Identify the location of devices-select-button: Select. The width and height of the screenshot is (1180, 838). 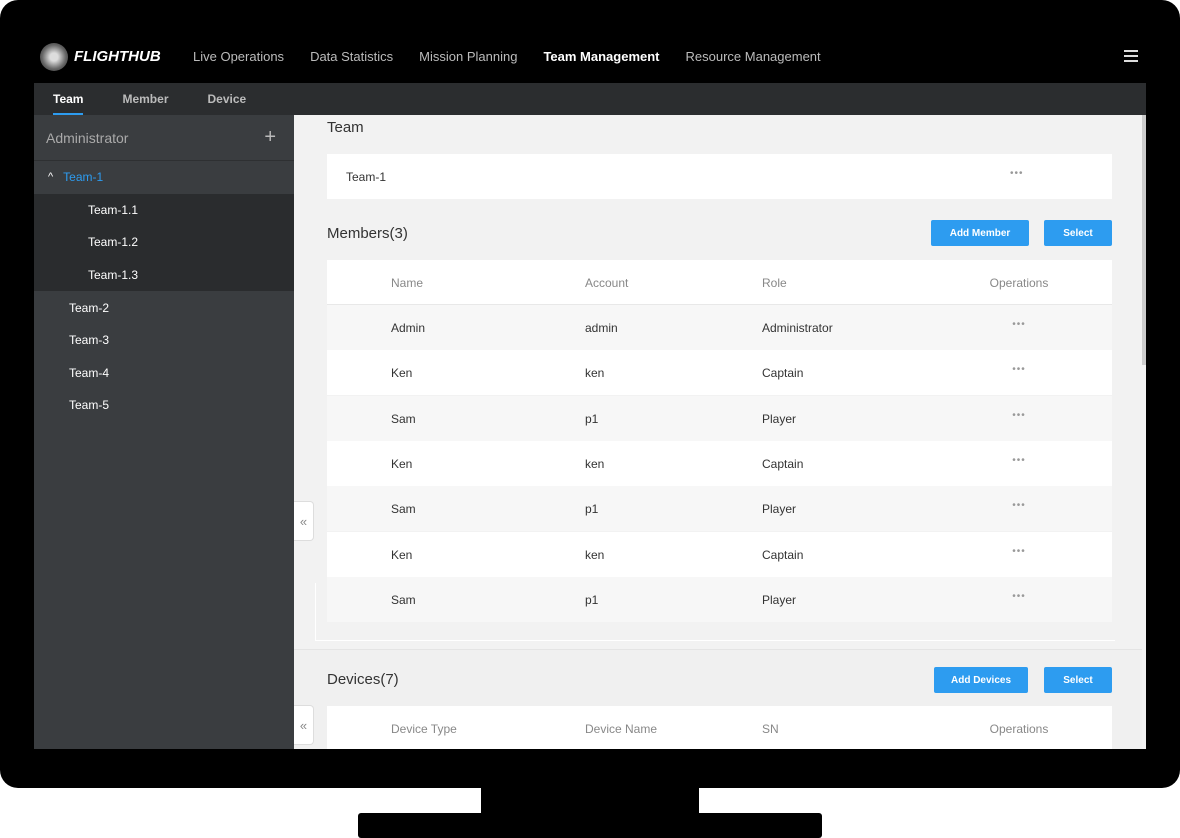
(1078, 680).